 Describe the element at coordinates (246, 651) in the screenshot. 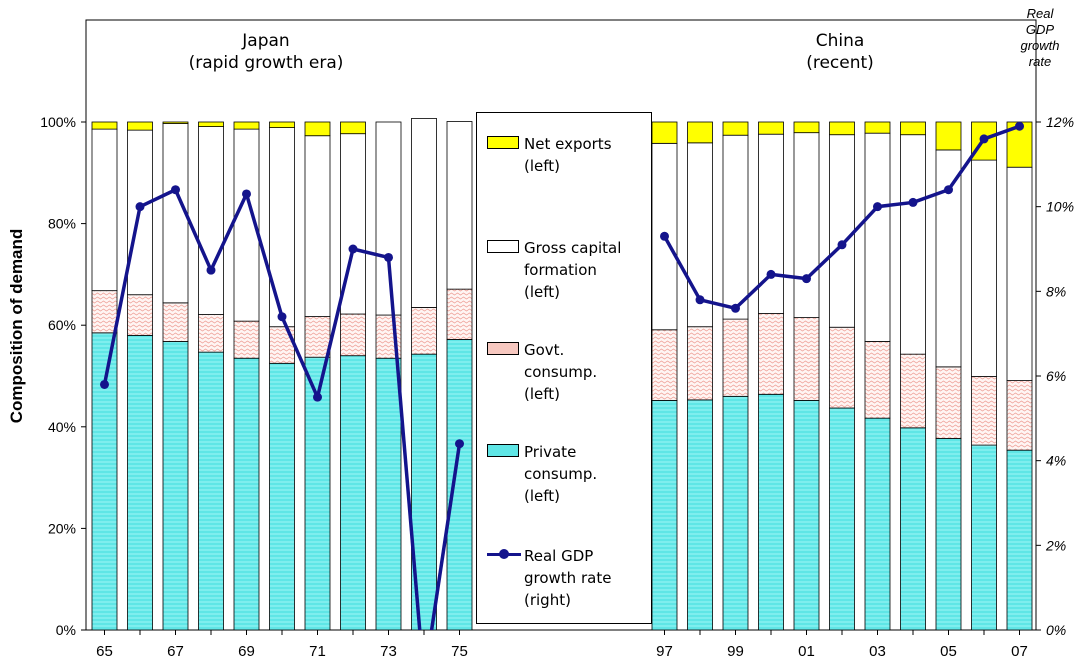

I see `x-tick-label: 69` at that location.